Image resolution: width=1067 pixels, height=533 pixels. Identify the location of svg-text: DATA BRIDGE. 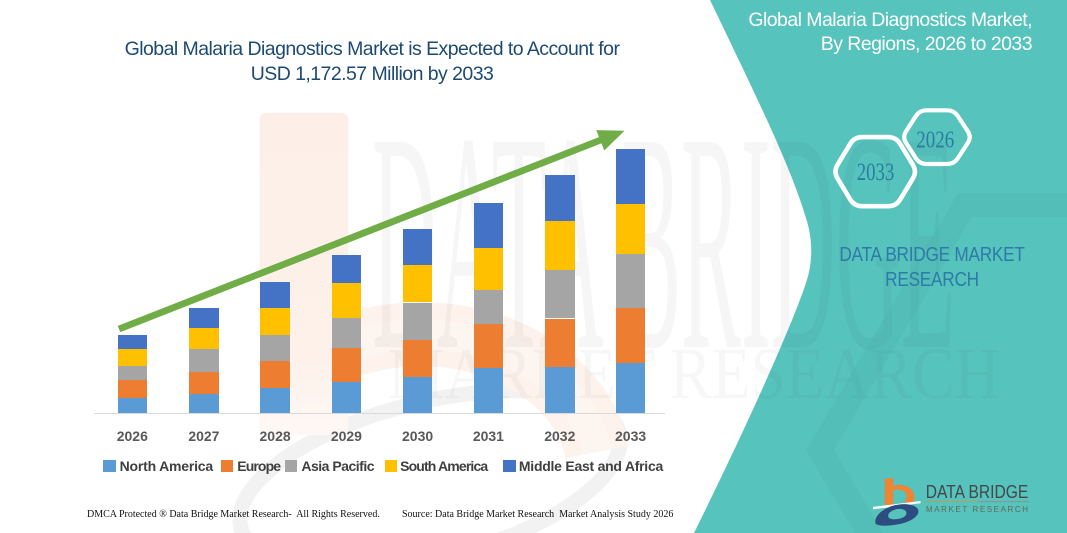
(977, 492).